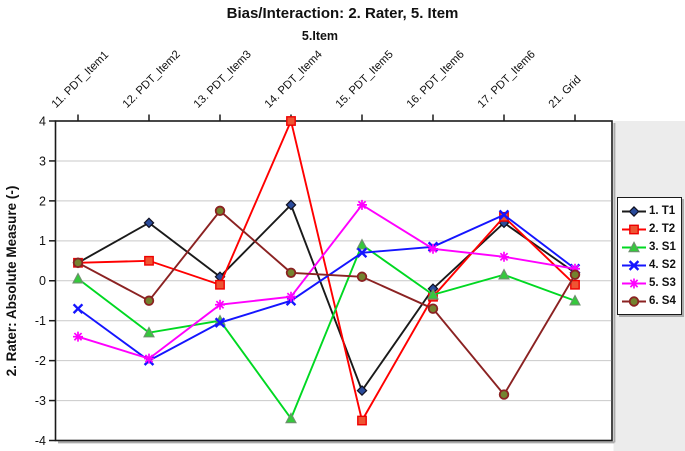  Describe the element at coordinates (662, 211) in the screenshot. I see `legend-label: 1. T1` at that location.